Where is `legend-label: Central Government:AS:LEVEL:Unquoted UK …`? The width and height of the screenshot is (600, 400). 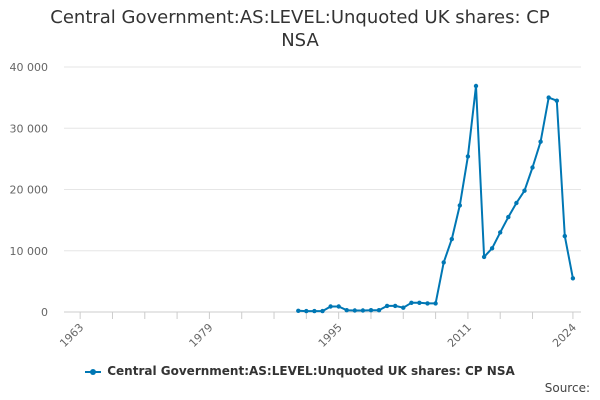 legend-label: Central Government:AS:LEVEL:Unquoted UK … is located at coordinates (311, 371).